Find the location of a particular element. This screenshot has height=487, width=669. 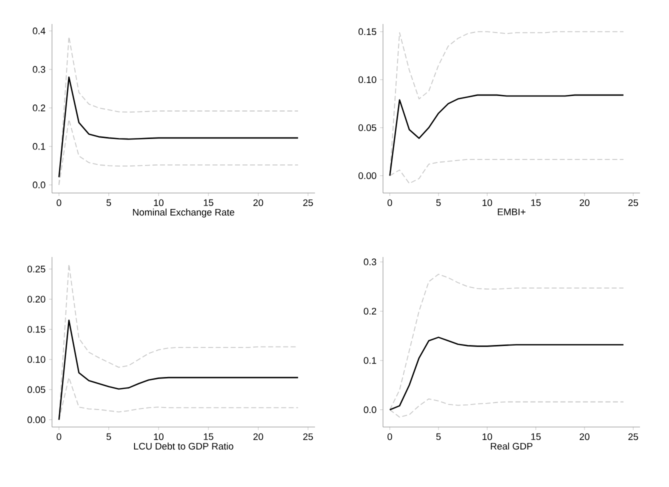

y-tick-label: 0.4 is located at coordinates (39, 31).